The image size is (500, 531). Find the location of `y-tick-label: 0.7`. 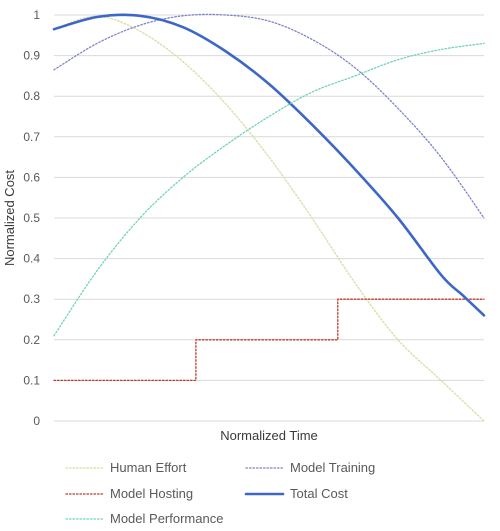

y-tick-label: 0.7 is located at coordinates (31, 137).